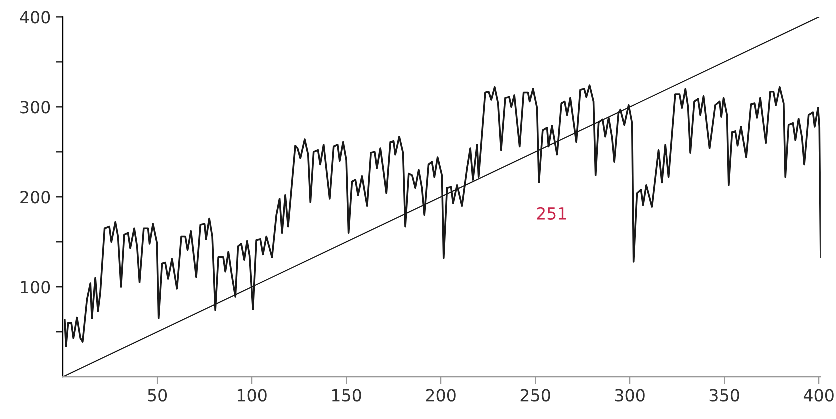  Describe the element at coordinates (725, 395) in the screenshot. I see `x-tick-label: 350` at that location.